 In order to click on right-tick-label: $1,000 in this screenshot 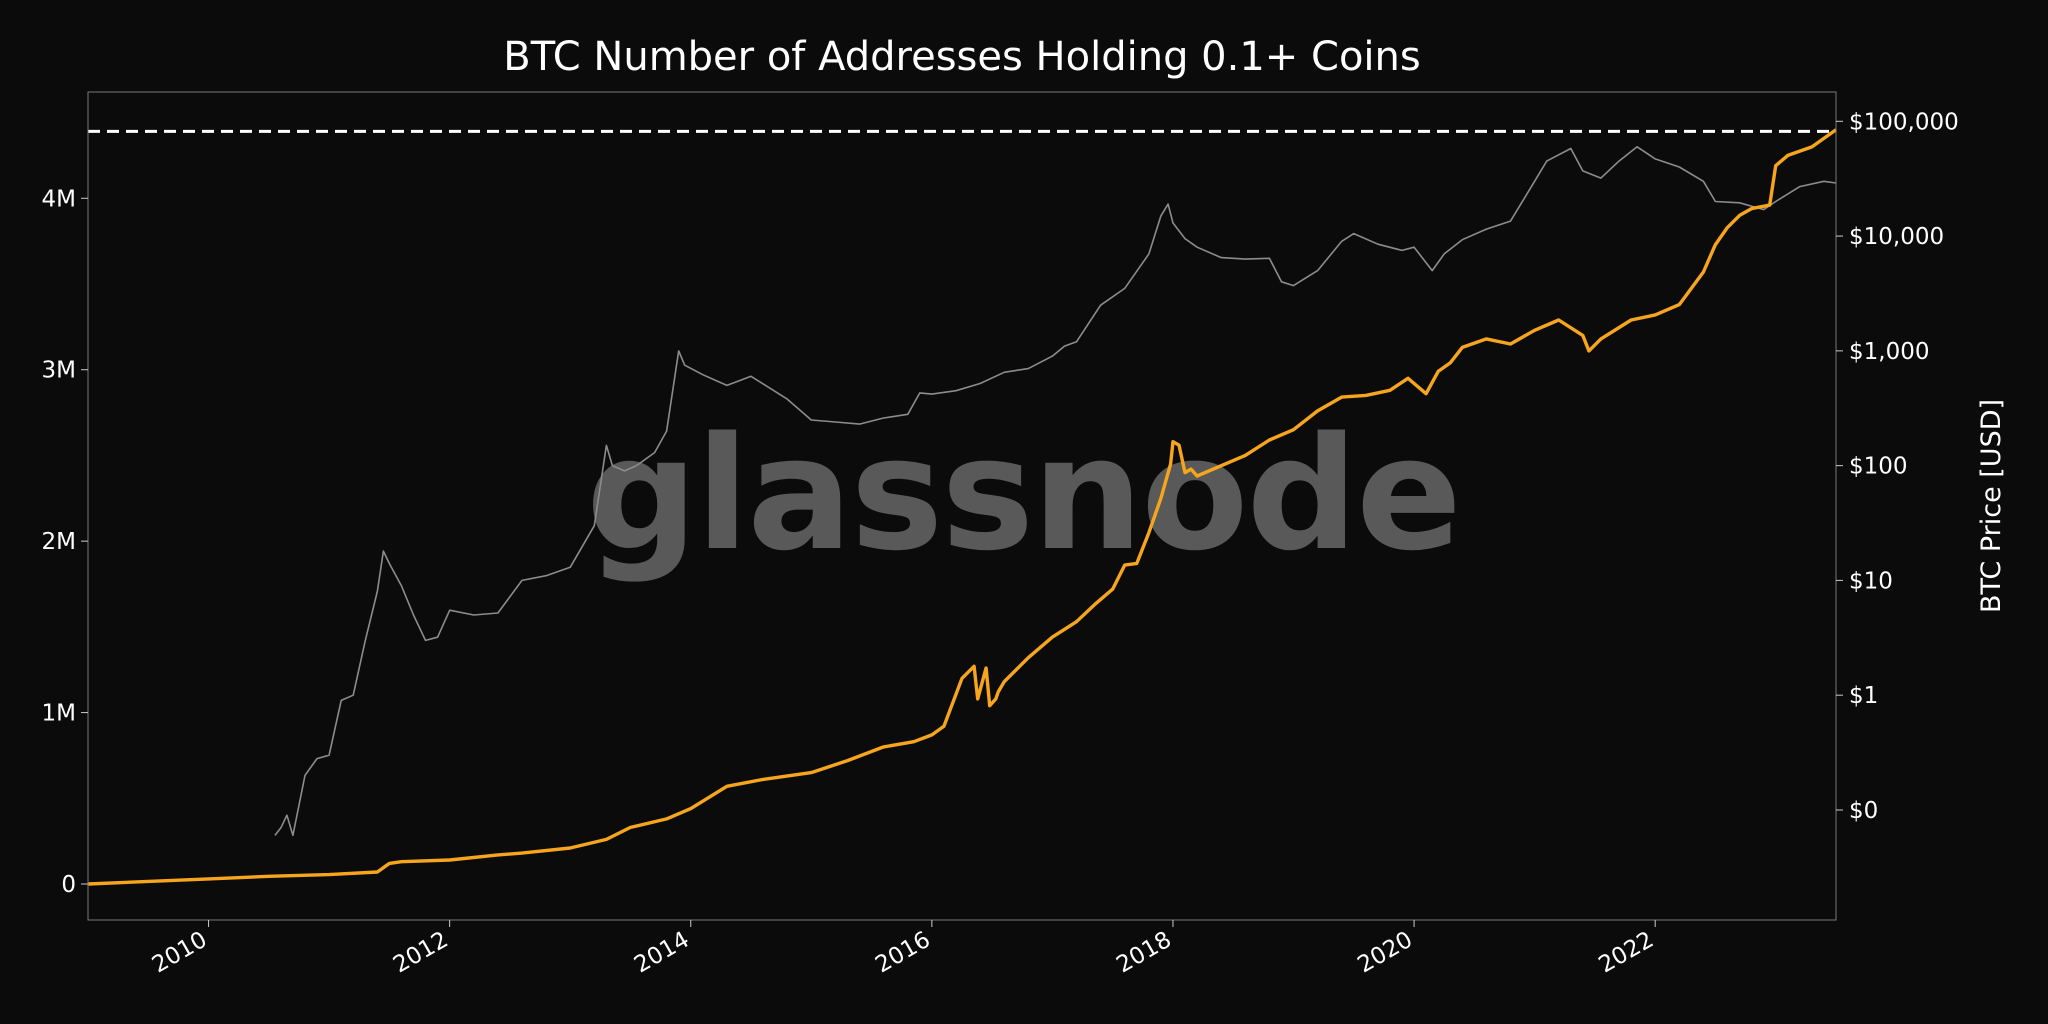, I will do `click(1889, 352)`.